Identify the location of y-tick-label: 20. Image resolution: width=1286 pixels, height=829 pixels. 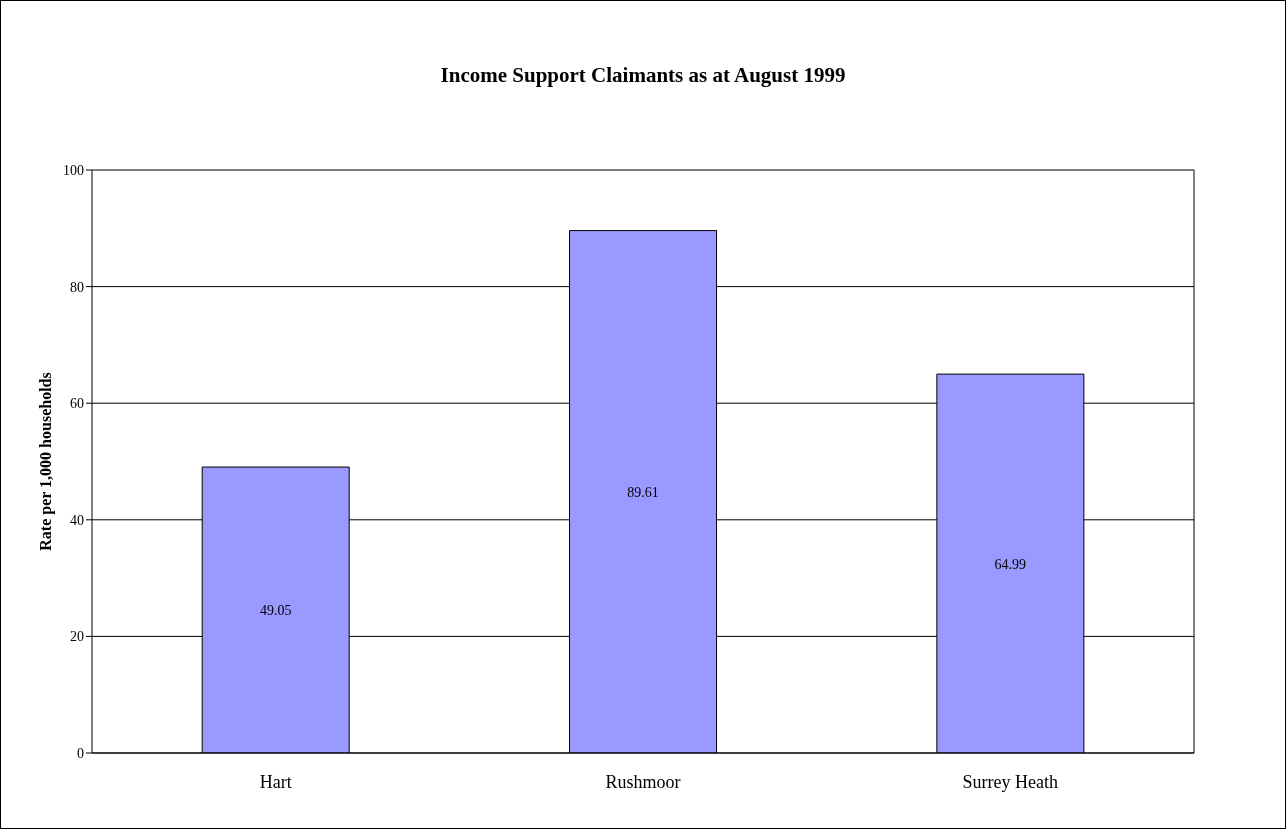
(77, 637).